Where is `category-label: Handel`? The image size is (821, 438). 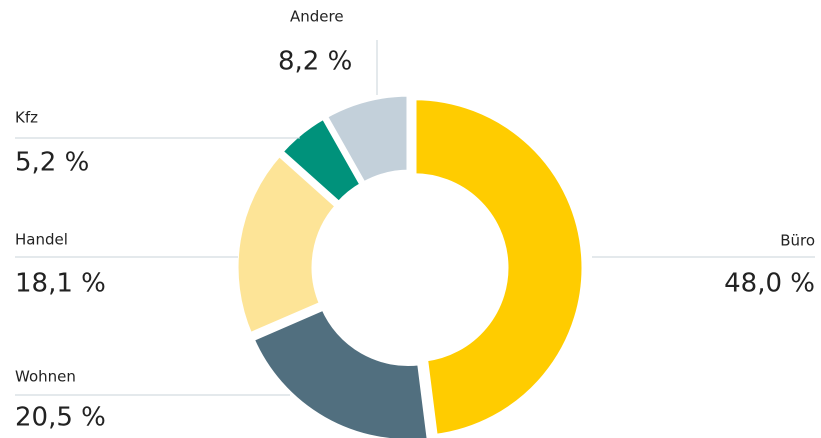 category-label: Handel is located at coordinates (41, 240).